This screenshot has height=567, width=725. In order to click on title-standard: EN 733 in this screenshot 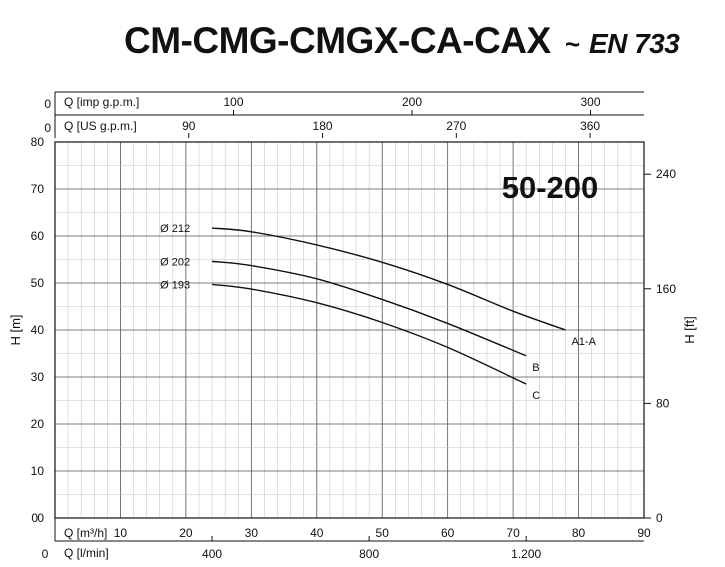, I will do `click(634, 43)`.